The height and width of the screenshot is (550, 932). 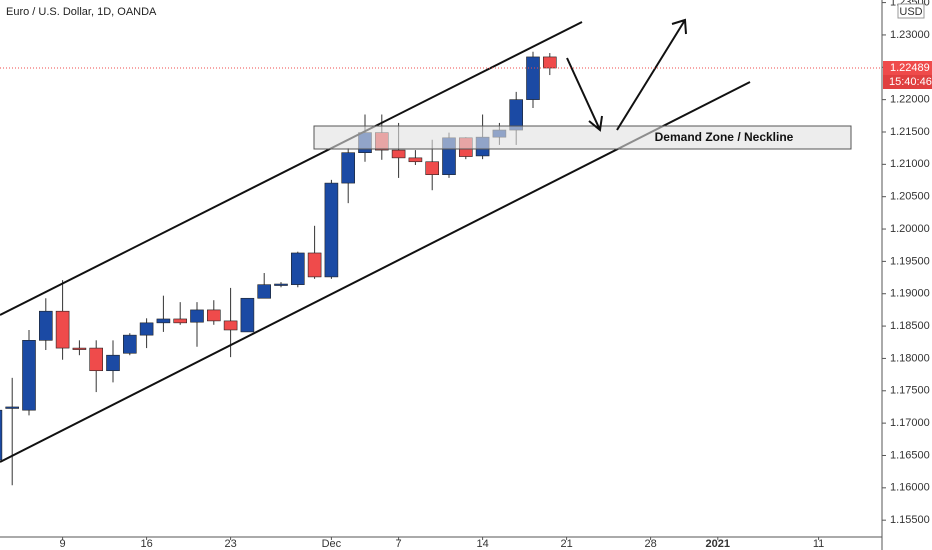 I want to click on x-tick-label: 28, so click(x=650, y=544).